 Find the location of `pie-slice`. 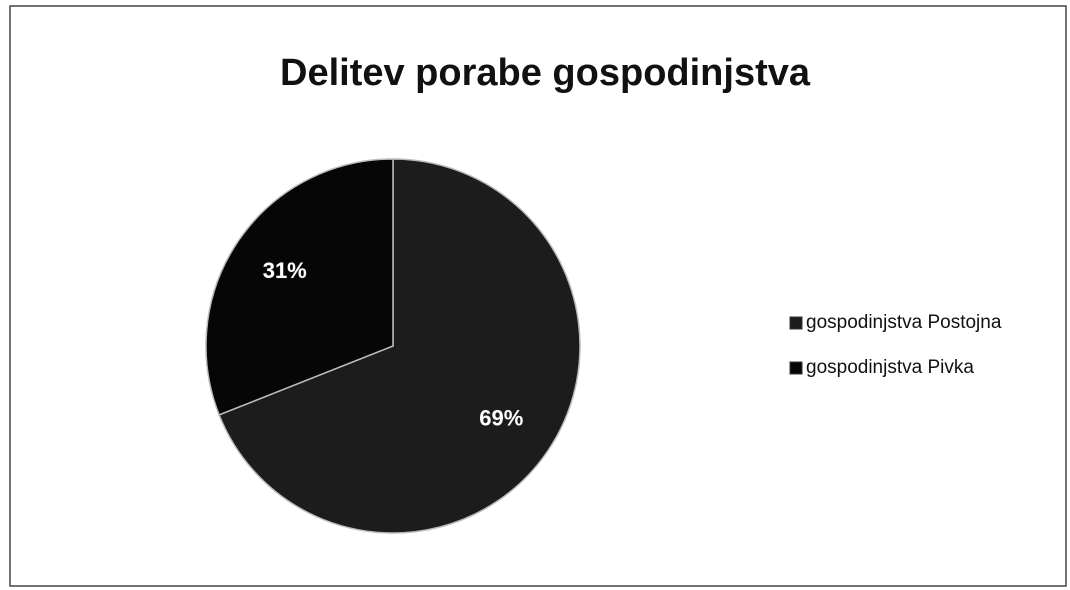

pie-slice is located at coordinates (299, 287).